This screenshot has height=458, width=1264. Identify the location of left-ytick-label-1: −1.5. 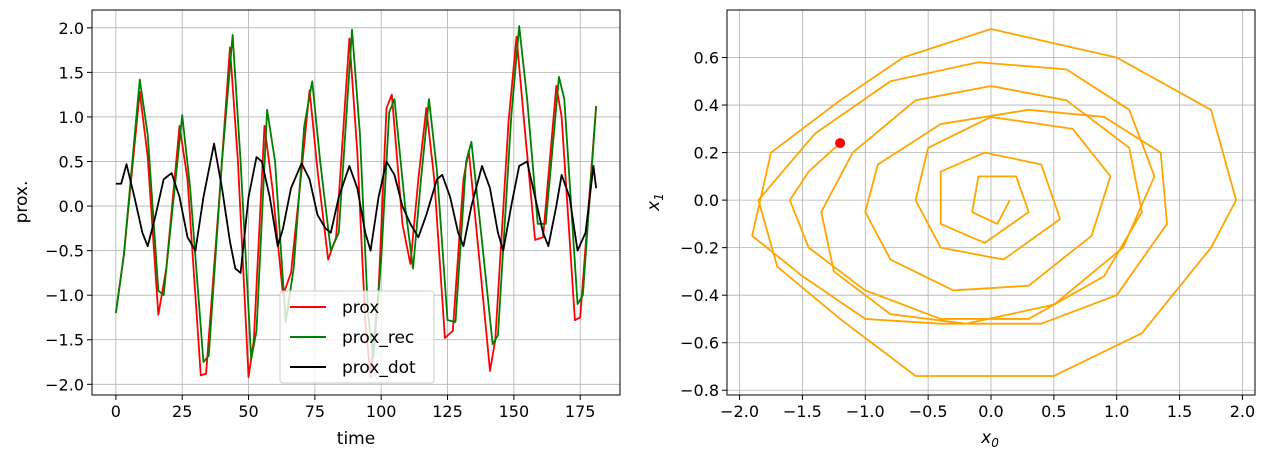
(64, 340).